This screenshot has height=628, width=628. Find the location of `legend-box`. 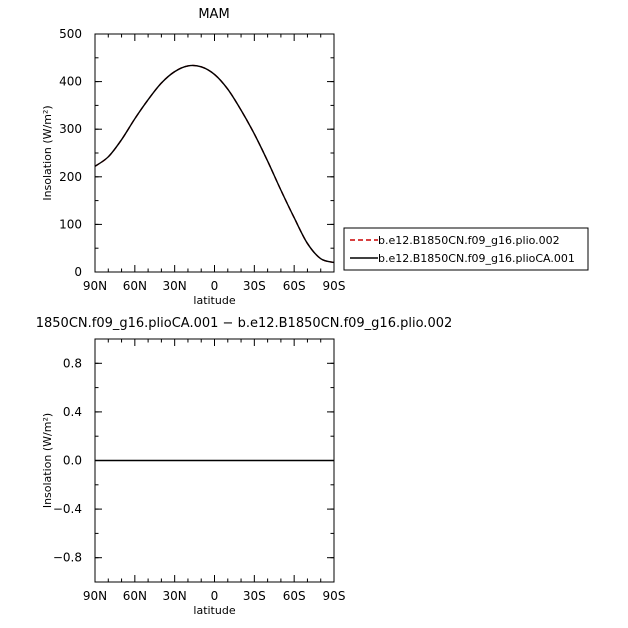

legend-box is located at coordinates (466, 249).